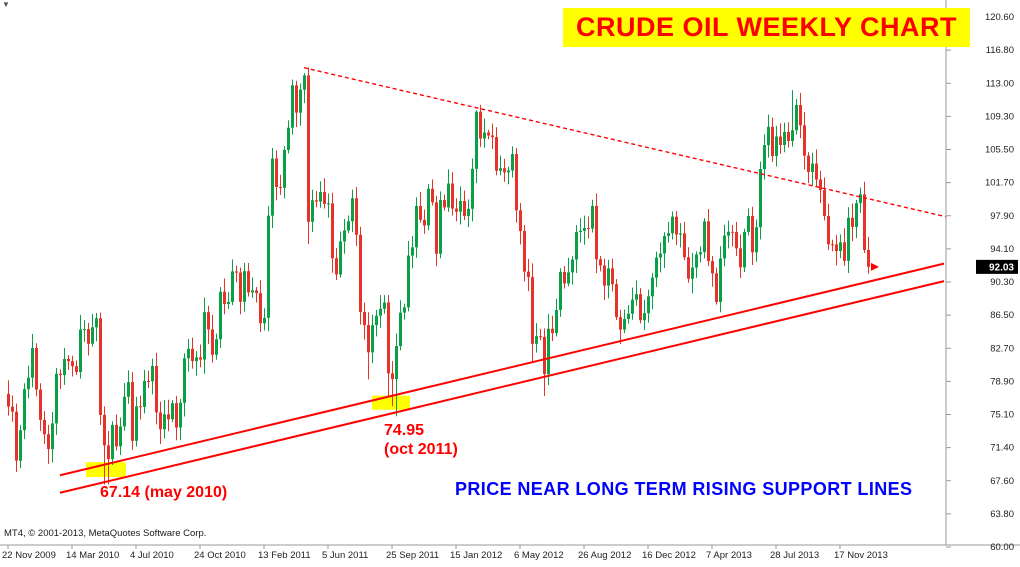  Describe the element at coordinates (391, 402) in the screenshot. I see `low-highlight-box` at that location.